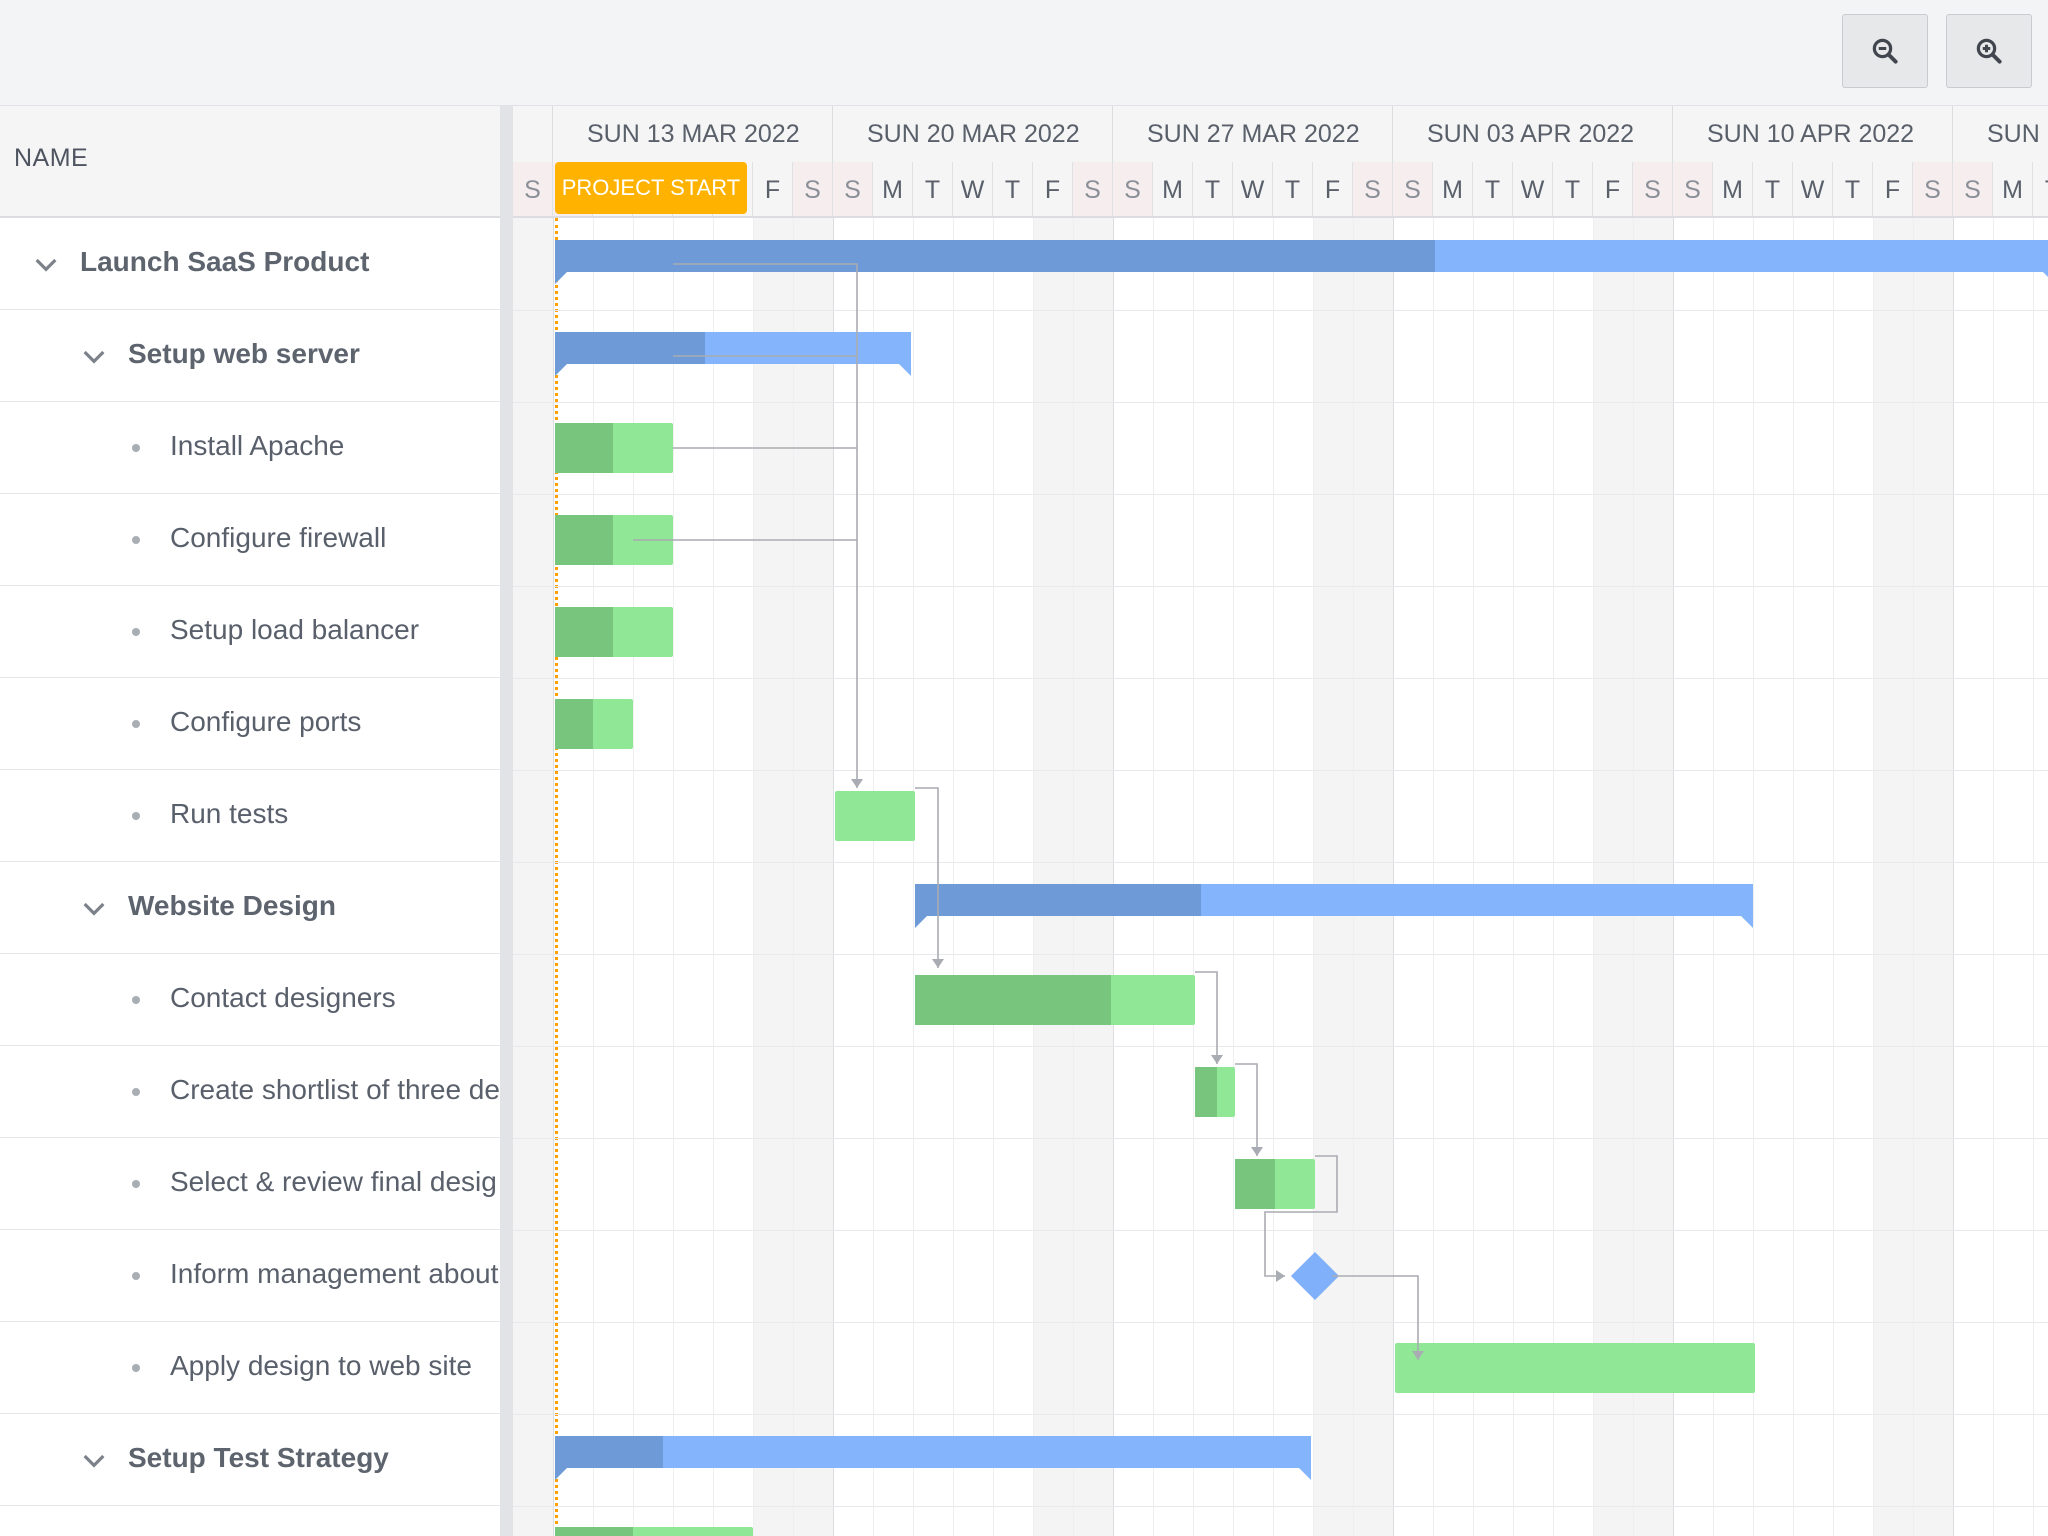  Describe the element at coordinates (250, 1521) in the screenshot. I see `tree-row-task` at that location.